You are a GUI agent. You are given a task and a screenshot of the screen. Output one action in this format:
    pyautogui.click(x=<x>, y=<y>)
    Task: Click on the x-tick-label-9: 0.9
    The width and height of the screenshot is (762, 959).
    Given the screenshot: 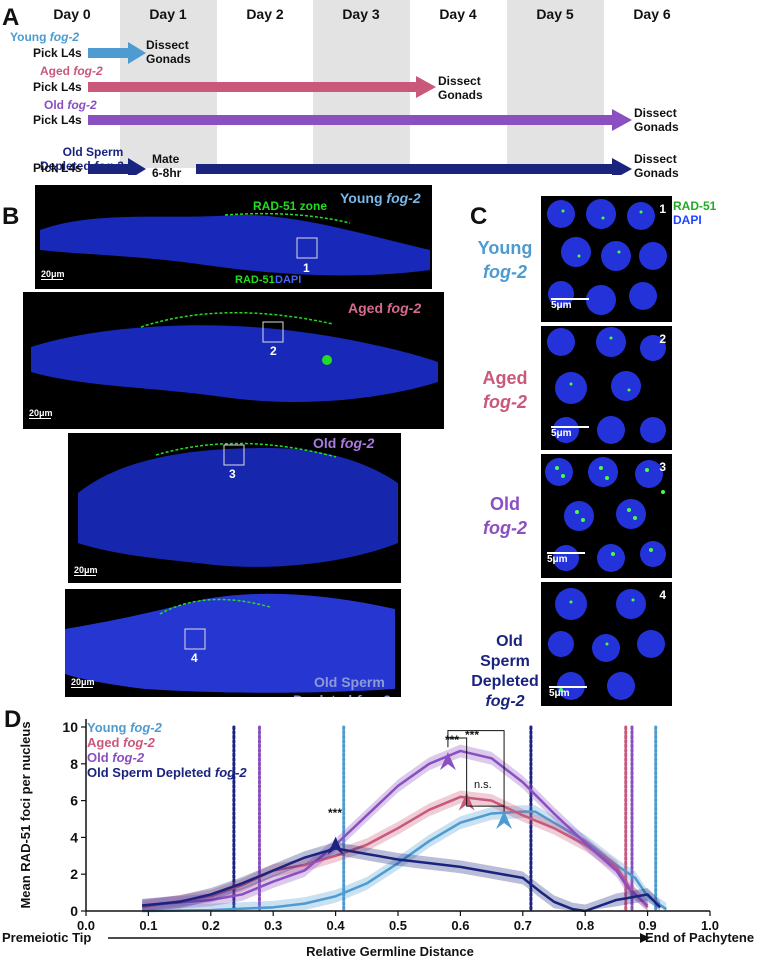 What is the action you would take?
    pyautogui.click(x=648, y=925)
    